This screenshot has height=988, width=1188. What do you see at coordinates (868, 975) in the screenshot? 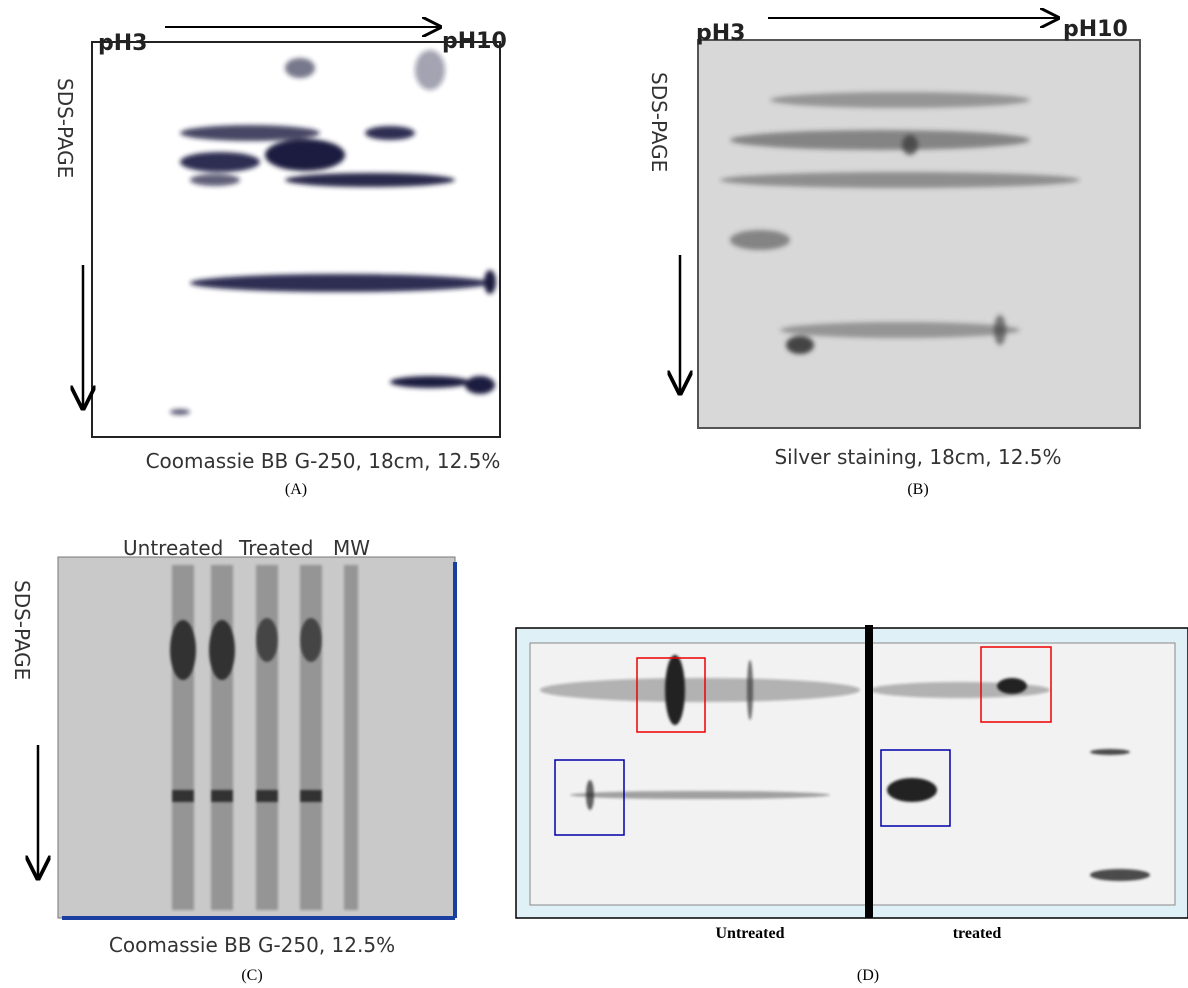
I see `panel-label: (D)` at bounding box center [868, 975].